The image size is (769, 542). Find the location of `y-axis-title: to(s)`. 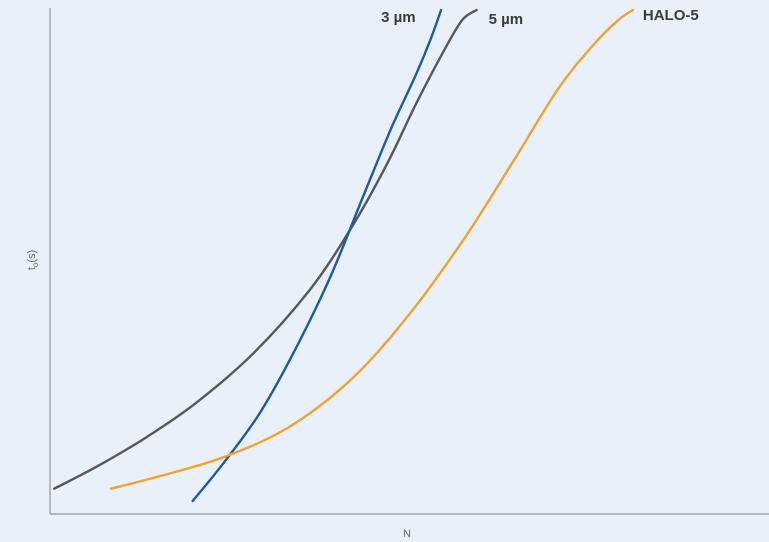

y-axis-title: to(s) is located at coordinates (33, 260).